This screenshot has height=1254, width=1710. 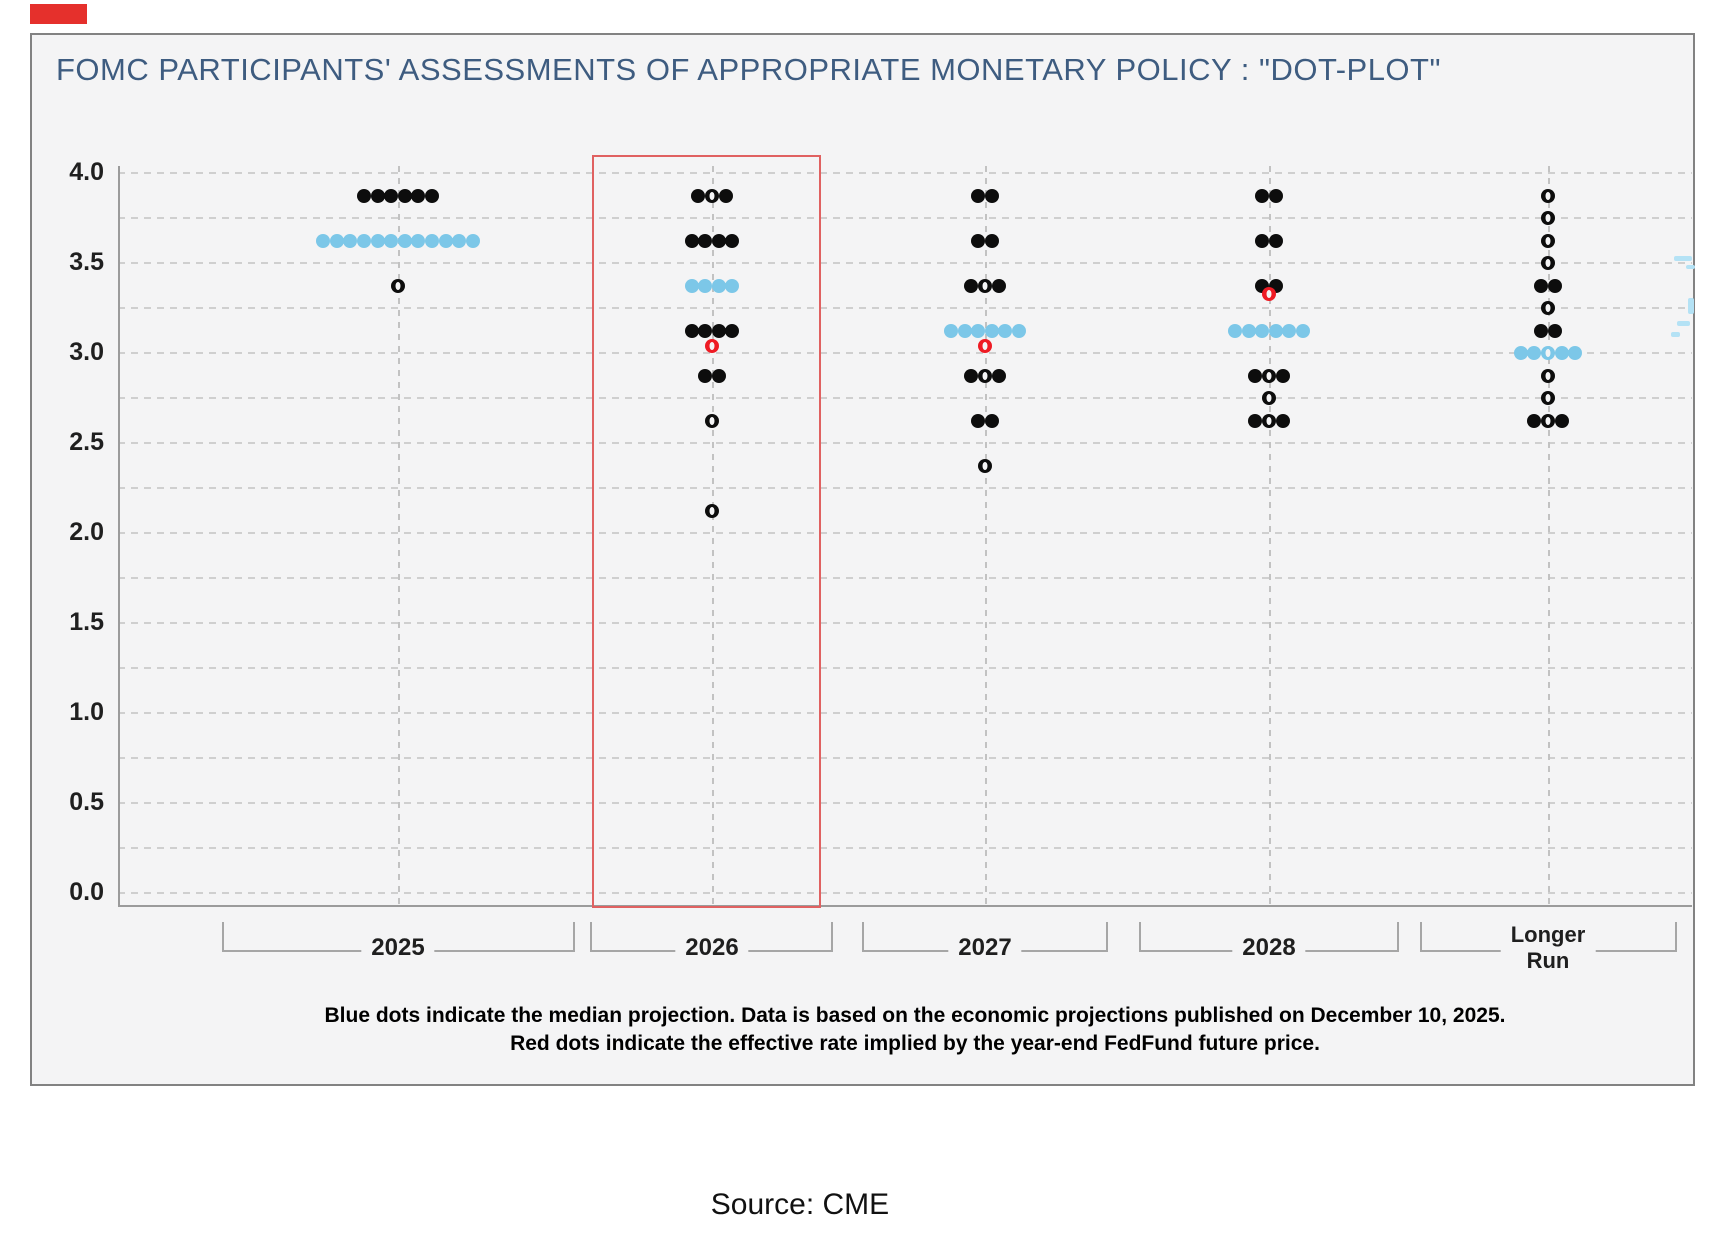 I want to click on x-axis-label: Longer Run, so click(x=1548, y=948).